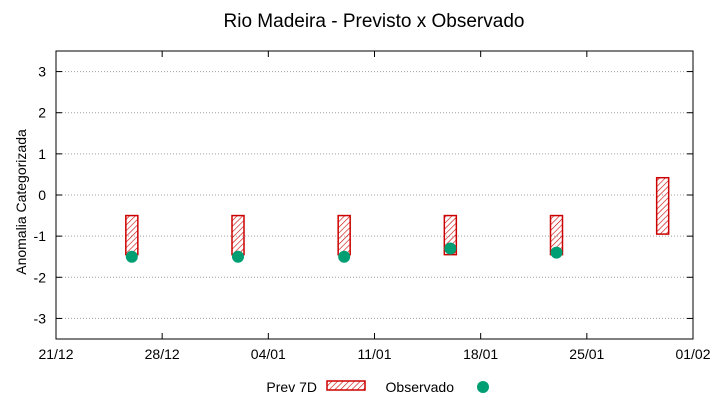 The width and height of the screenshot is (720, 400). I want to click on legend-swatch-observado, so click(483, 387).